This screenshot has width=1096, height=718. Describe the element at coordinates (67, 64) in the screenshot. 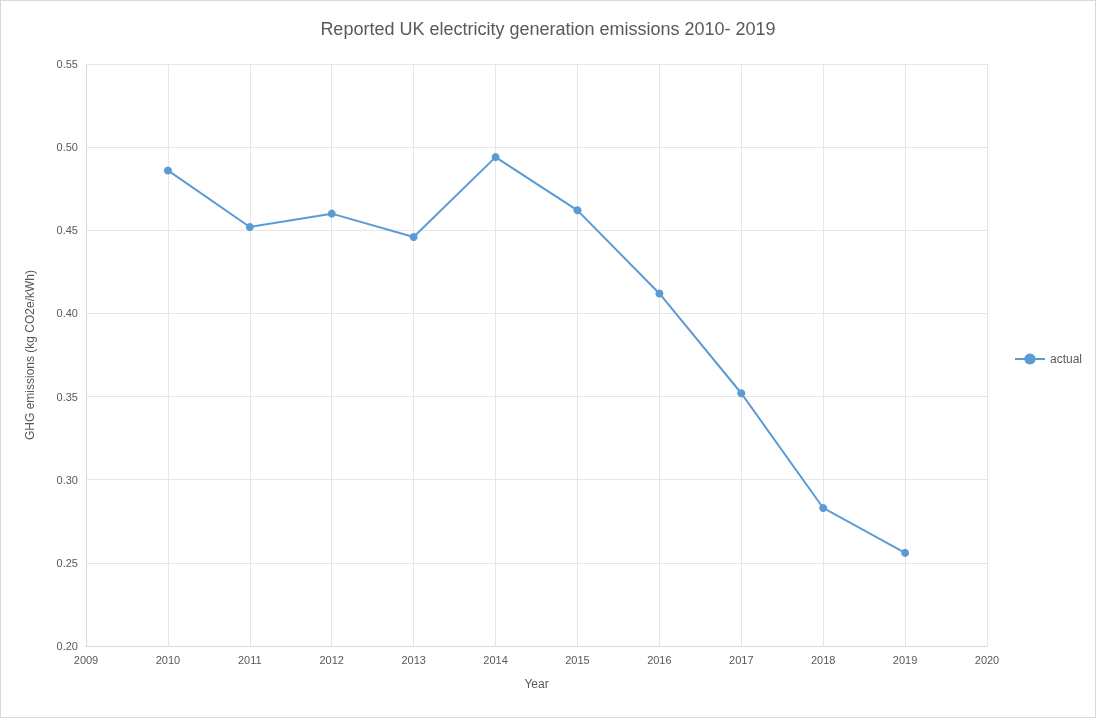

I see `y-tick-label: 0.55` at that location.